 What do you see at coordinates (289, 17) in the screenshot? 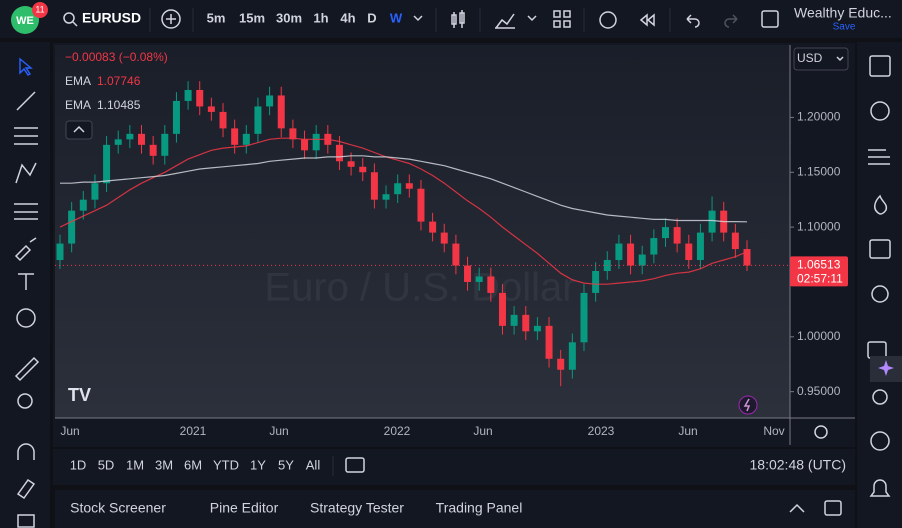
I see `interval: 30m` at bounding box center [289, 17].